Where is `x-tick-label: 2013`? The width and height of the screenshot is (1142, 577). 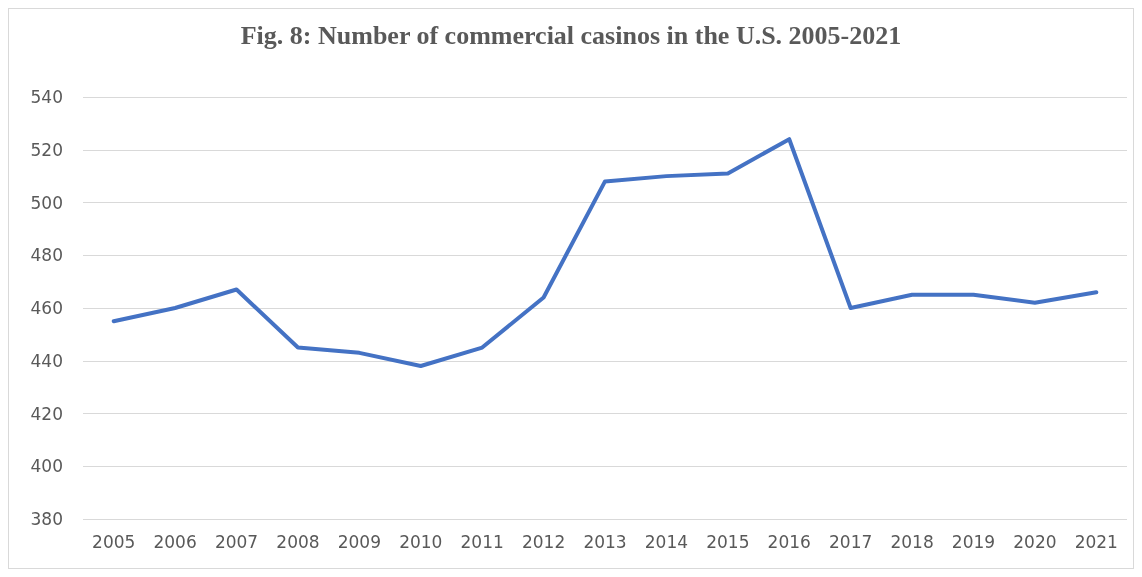
x-tick-label: 2013 is located at coordinates (605, 541).